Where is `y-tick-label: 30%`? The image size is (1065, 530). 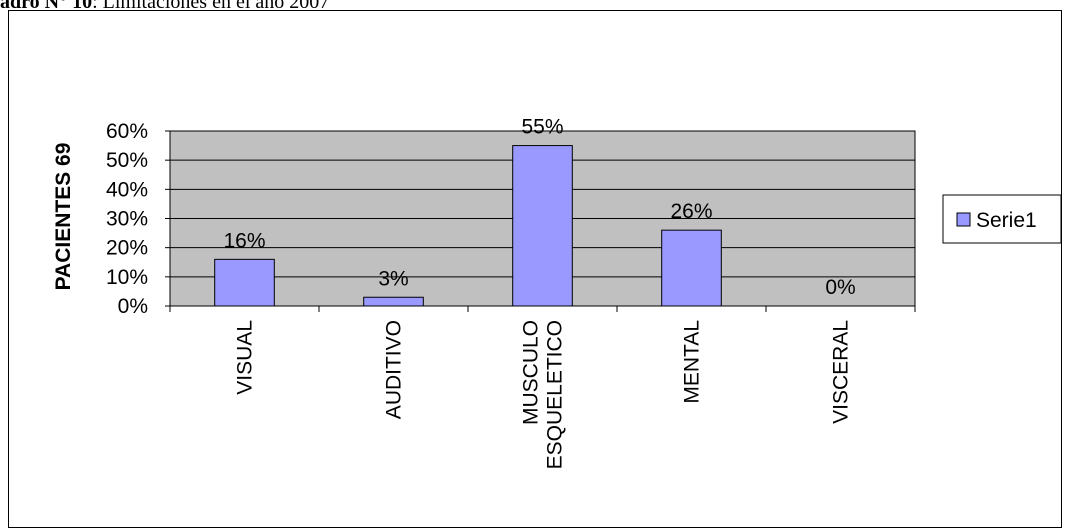 y-tick-label: 30% is located at coordinates (127, 219).